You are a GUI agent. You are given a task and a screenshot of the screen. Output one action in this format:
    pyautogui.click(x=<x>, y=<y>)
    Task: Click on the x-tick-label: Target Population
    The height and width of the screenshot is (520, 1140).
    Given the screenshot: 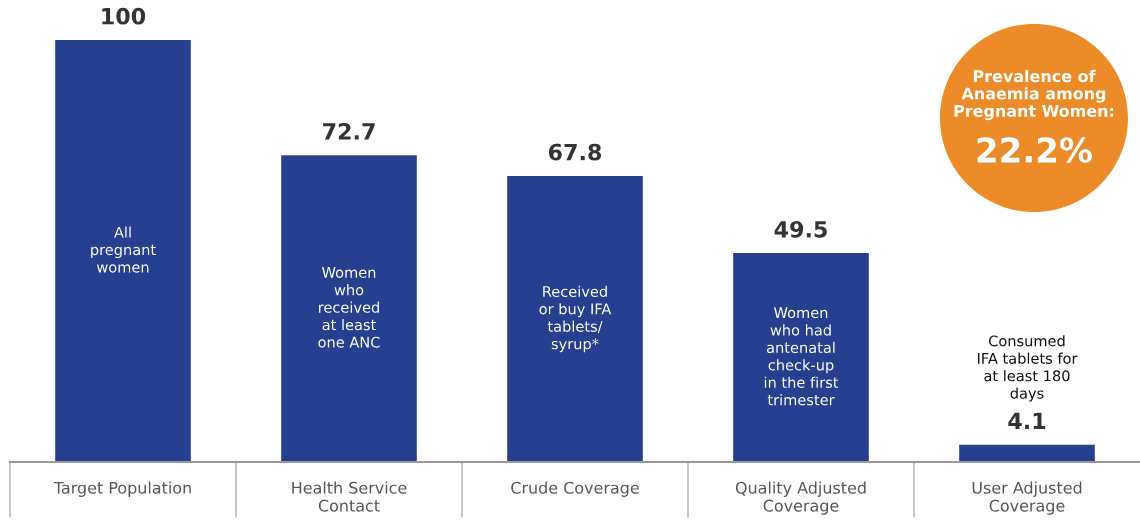 What is the action you would take?
    pyautogui.click(x=122, y=489)
    